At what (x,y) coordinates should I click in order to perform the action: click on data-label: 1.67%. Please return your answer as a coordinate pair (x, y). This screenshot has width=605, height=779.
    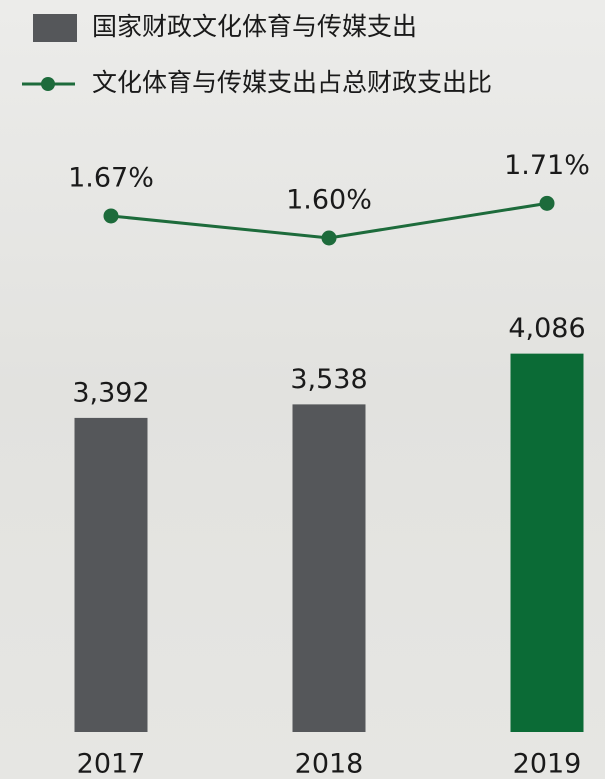
    Looking at the image, I should click on (111, 177).